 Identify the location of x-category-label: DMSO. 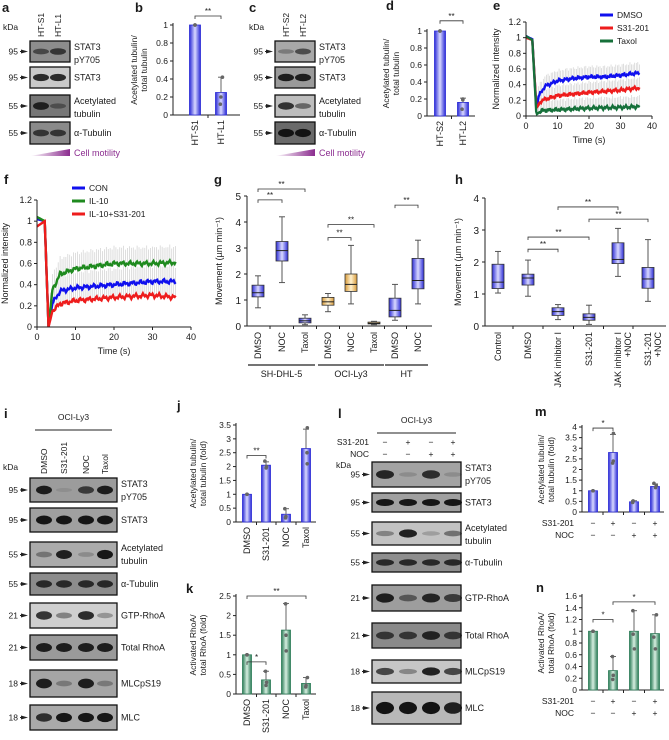
(395, 345).